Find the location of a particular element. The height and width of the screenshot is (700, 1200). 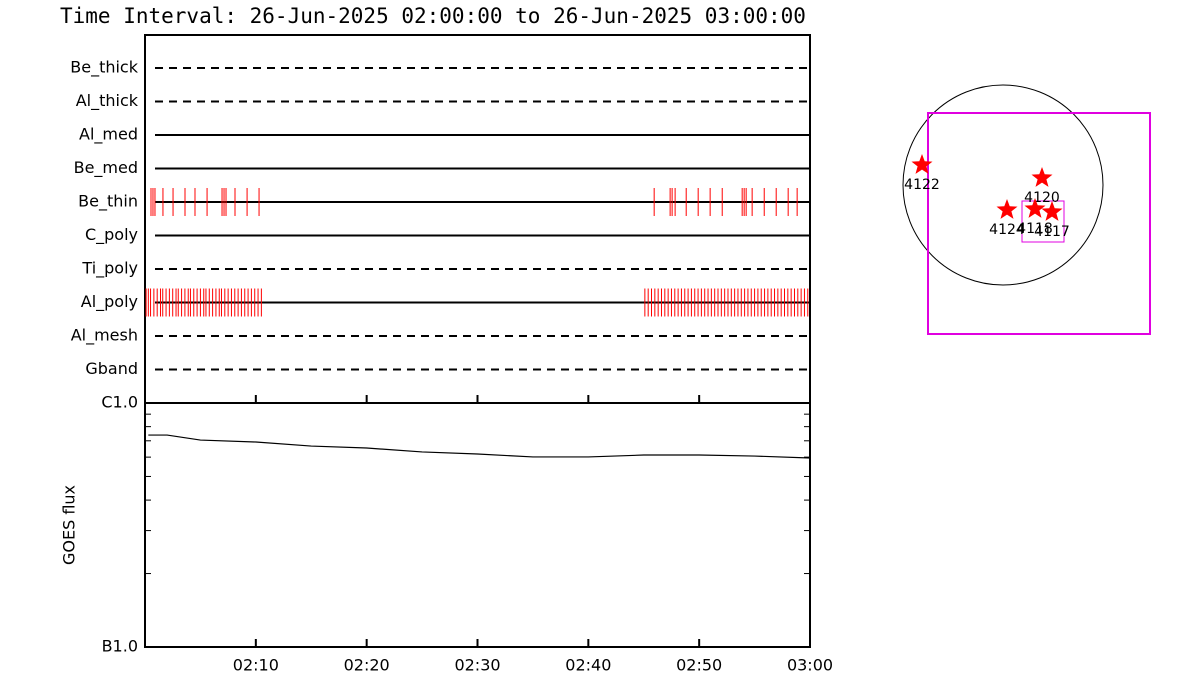

filter-label: Al_poly is located at coordinates (109, 302).